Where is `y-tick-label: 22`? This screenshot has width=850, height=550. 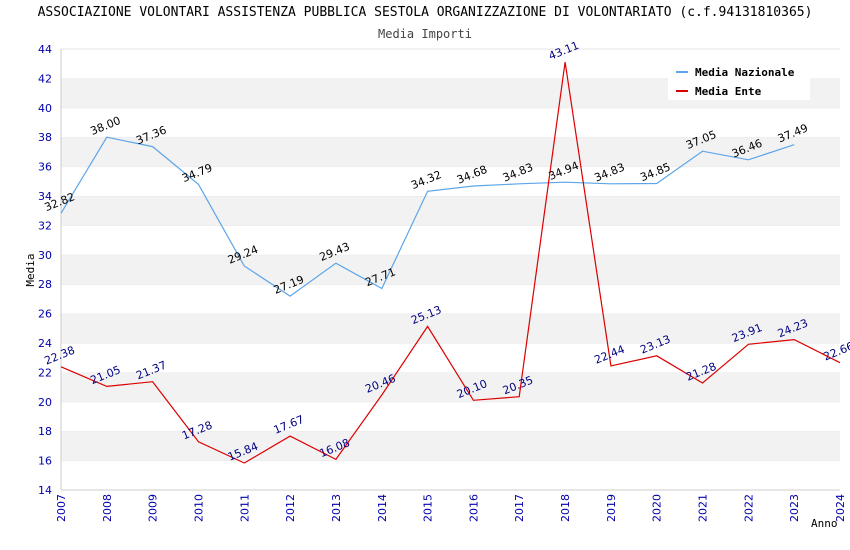 y-tick-label: 22 is located at coordinates (45, 372).